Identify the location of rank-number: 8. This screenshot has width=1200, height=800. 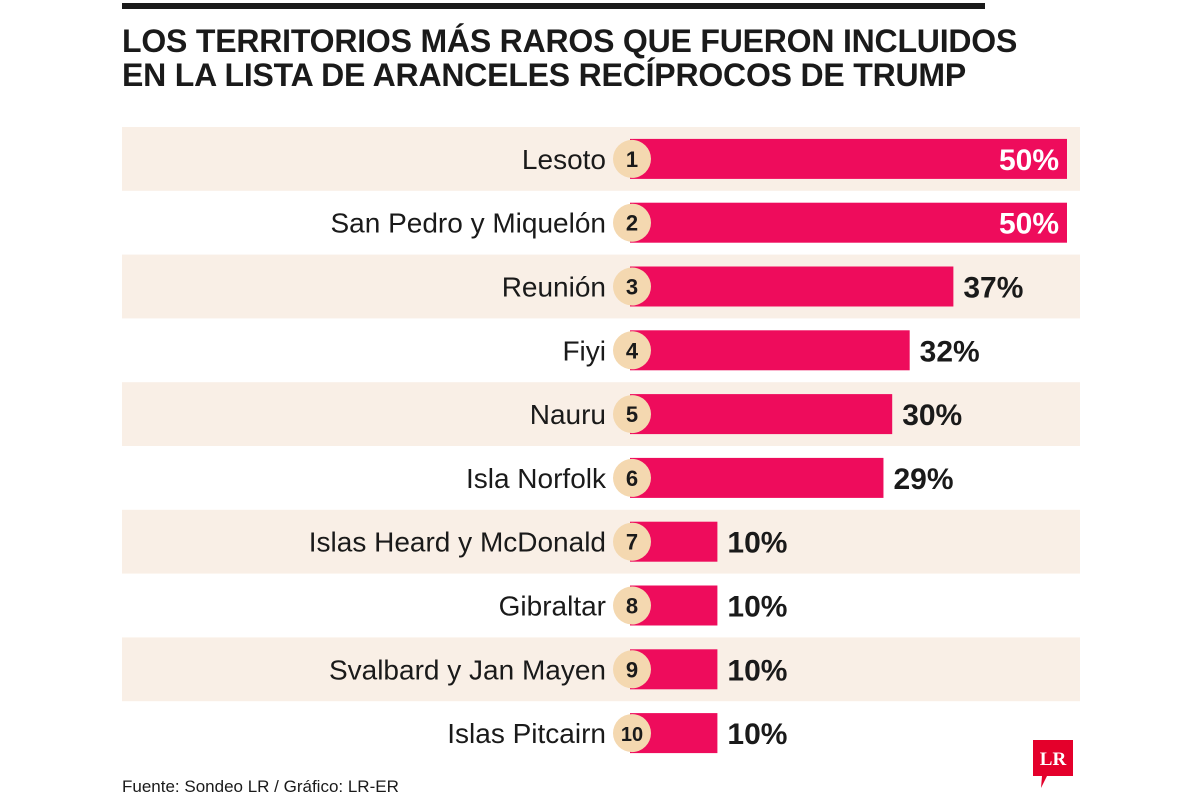
(632, 606).